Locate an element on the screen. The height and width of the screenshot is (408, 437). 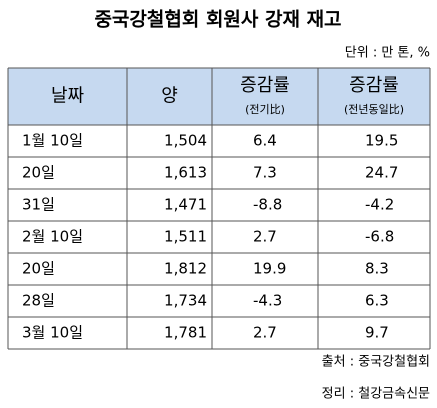
table-cell: 8.3 is located at coordinates (377, 269).